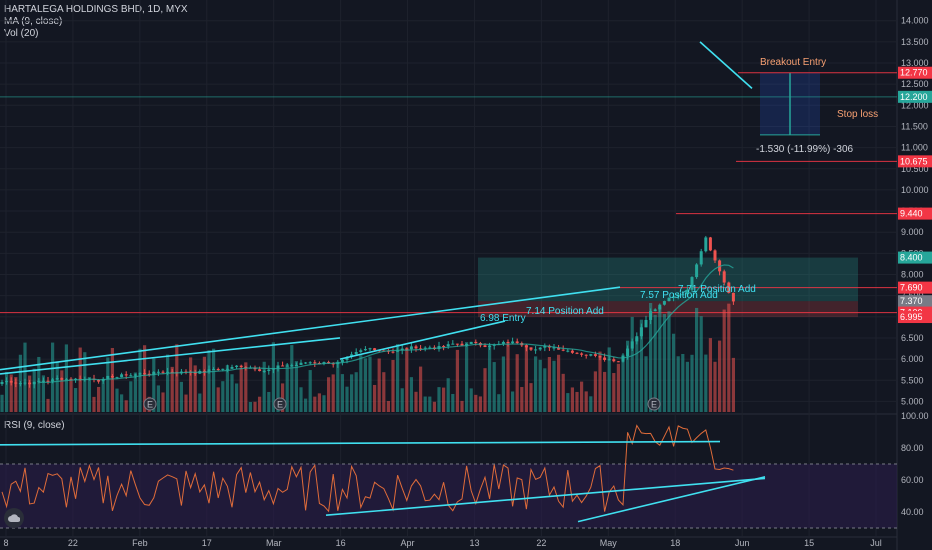  Describe the element at coordinates (34, 425) in the screenshot. I see `rsi-label: RSI (9, close)` at that location.